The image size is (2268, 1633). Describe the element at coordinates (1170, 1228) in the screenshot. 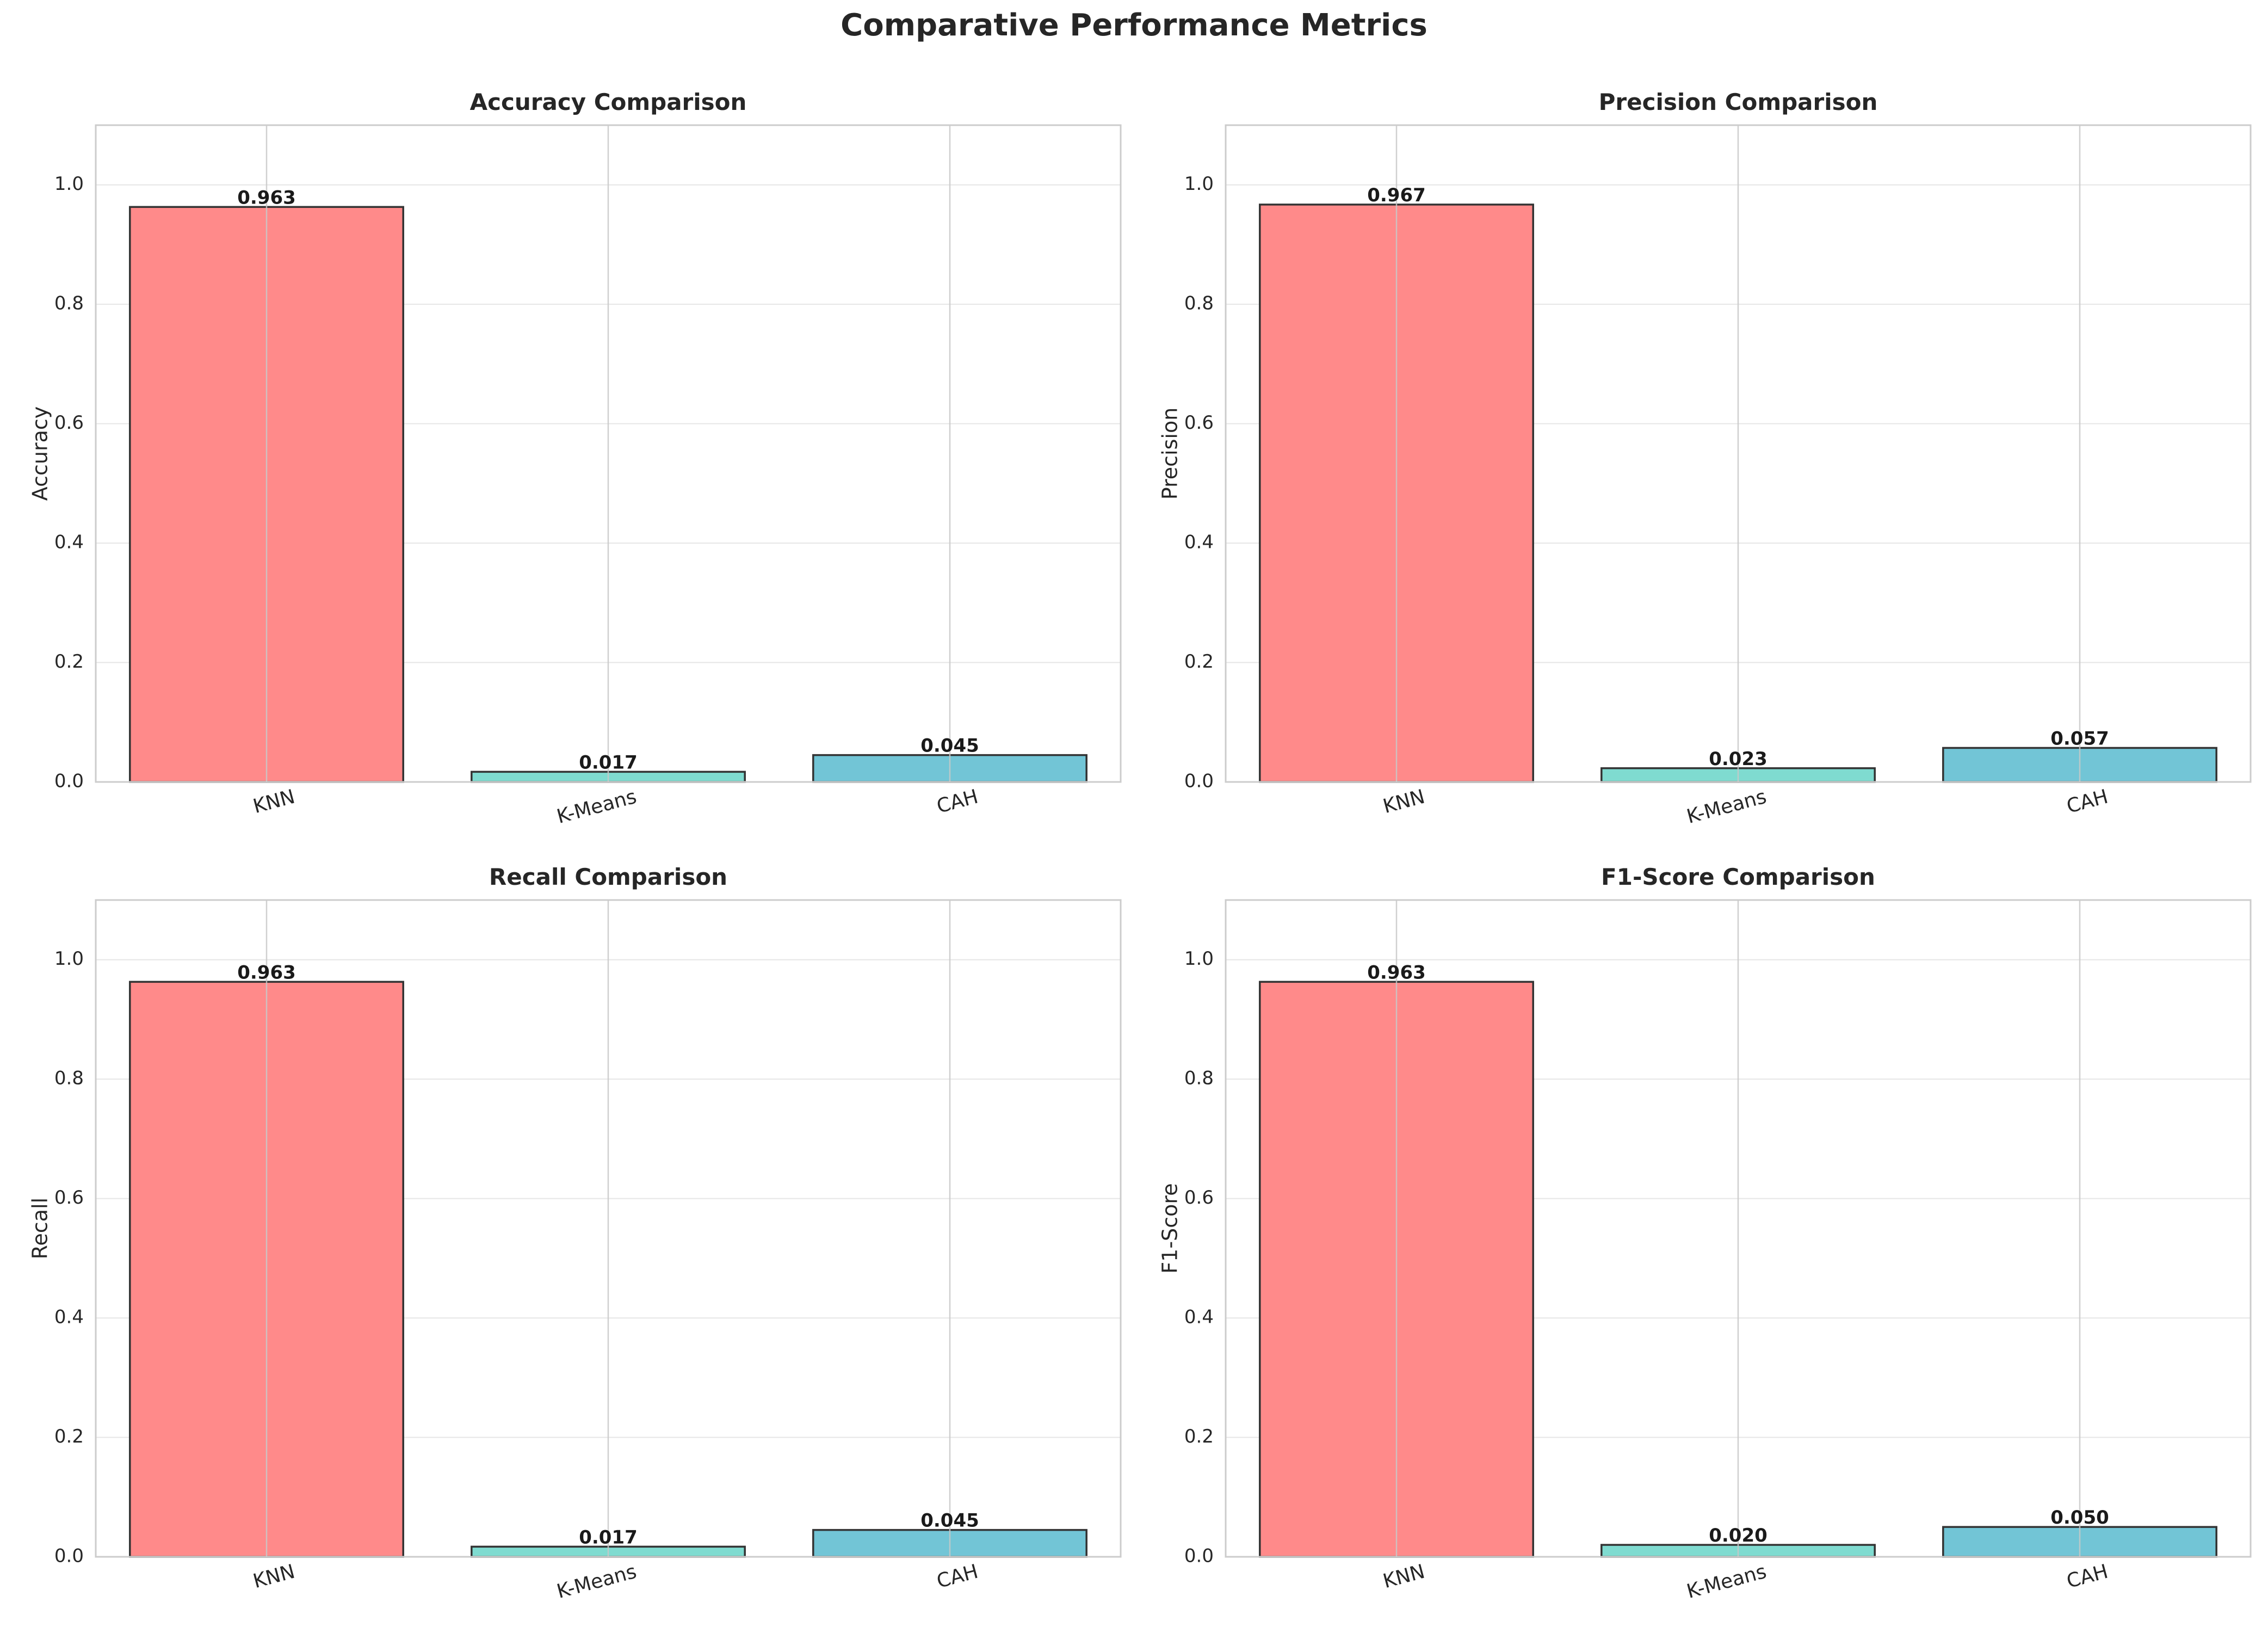

I see `y-axis-label: F1-Score` at that location.